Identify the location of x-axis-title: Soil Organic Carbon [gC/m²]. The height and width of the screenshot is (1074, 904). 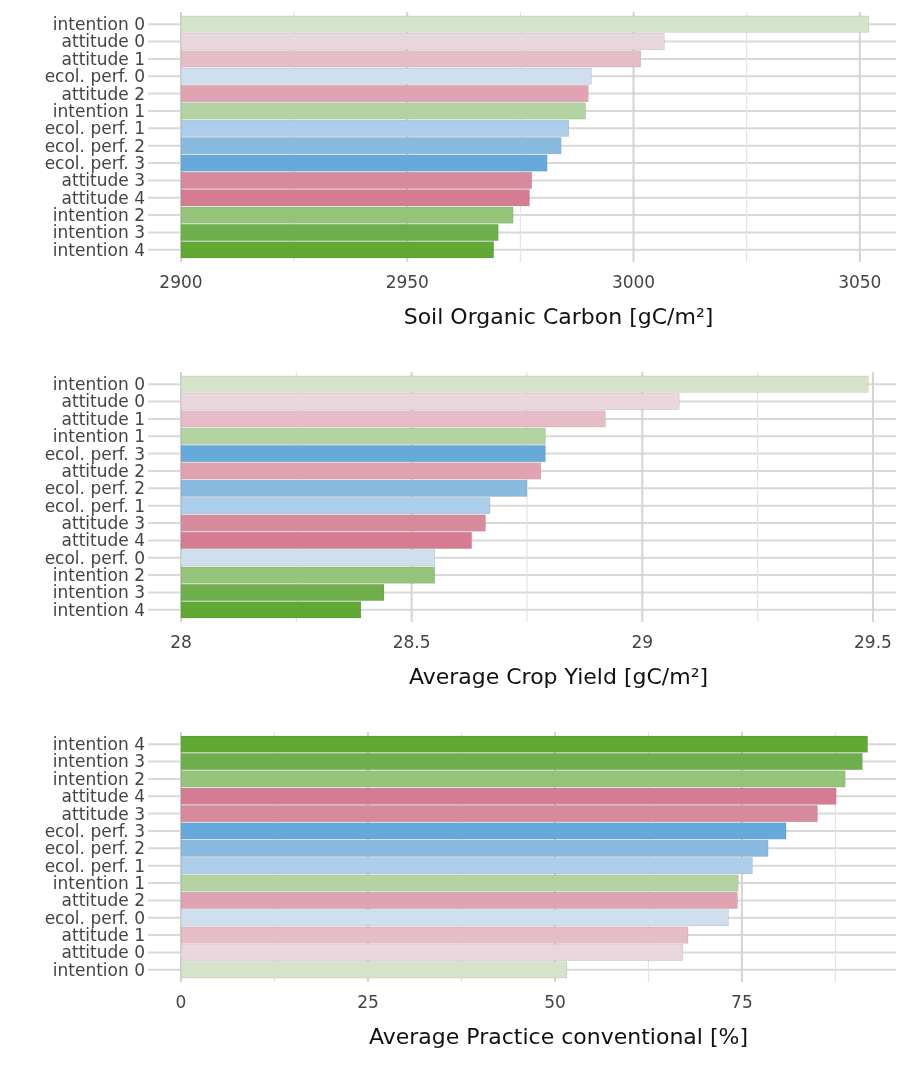
(558, 316).